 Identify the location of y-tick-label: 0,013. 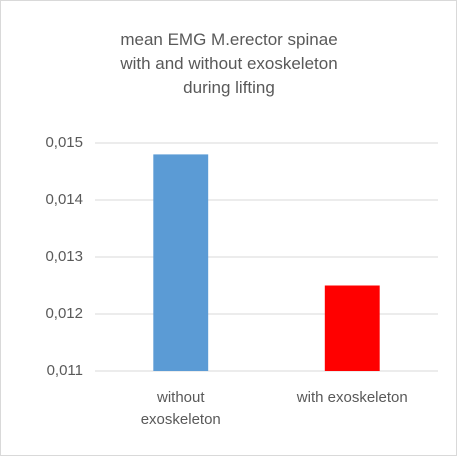
(64, 256).